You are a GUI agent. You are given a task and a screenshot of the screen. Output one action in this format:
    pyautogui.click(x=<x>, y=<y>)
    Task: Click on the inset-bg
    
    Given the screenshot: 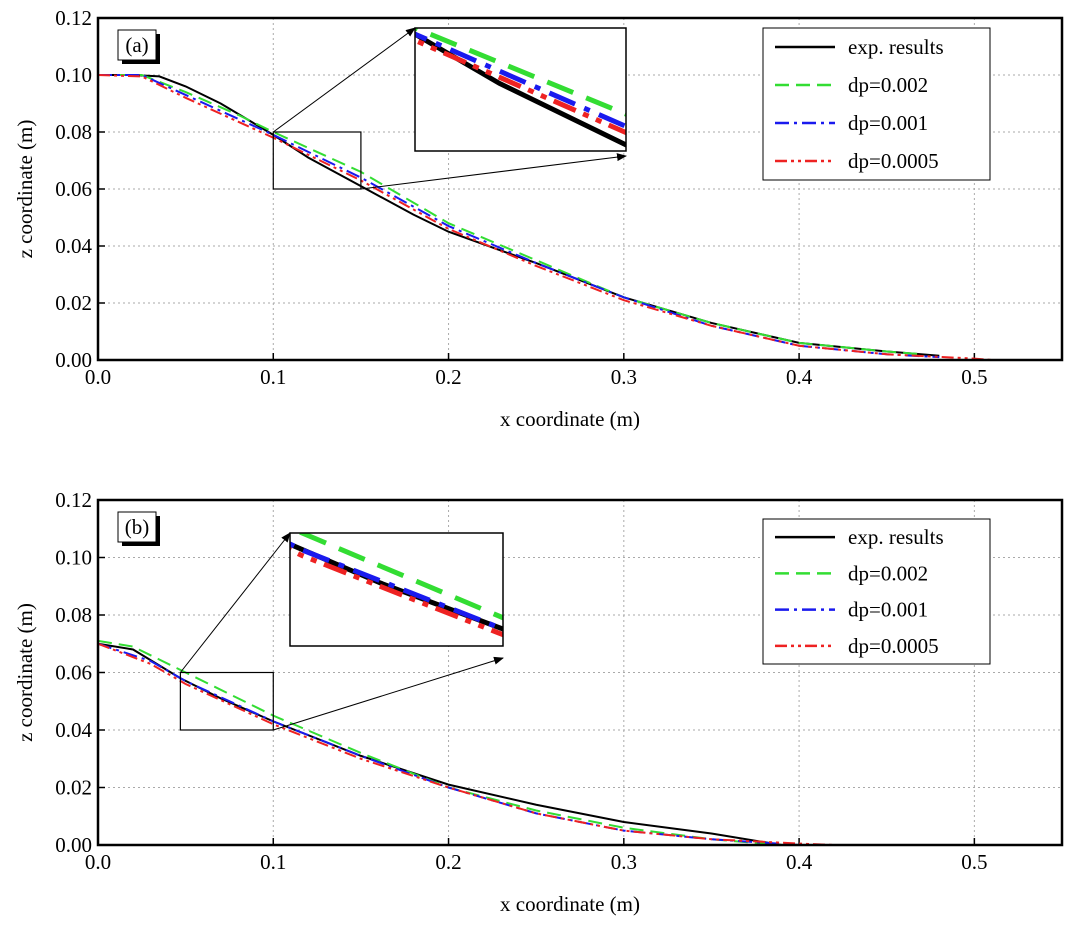 What is the action you would take?
    pyautogui.click(x=520, y=89)
    